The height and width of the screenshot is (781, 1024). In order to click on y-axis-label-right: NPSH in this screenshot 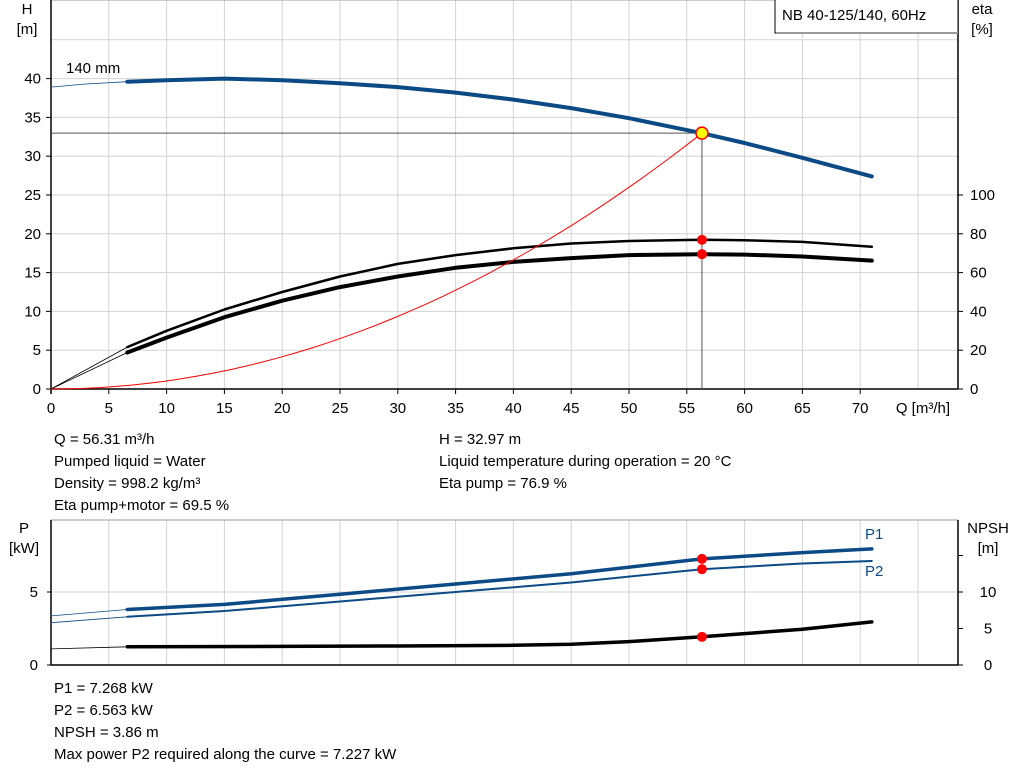, I will do `click(988, 528)`.